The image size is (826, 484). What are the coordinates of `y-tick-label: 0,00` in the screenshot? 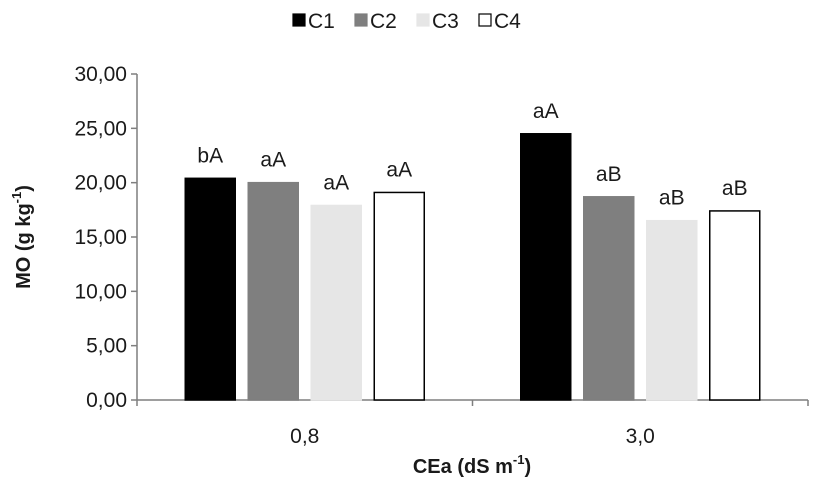 It's located at (106, 400).